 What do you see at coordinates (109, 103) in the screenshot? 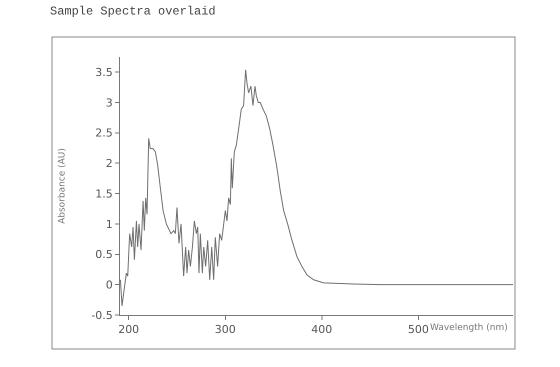
I see `y-tick-label: 3` at bounding box center [109, 103].